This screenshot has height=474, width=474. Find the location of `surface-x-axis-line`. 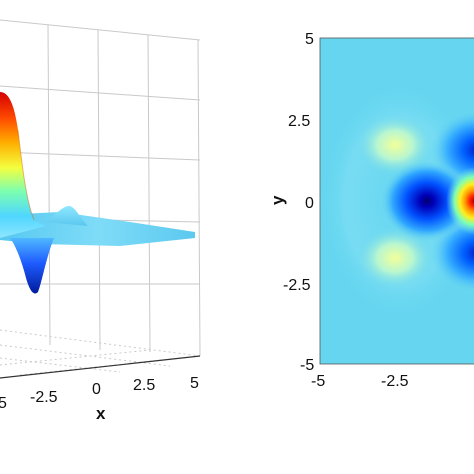

surface-x-axis-line is located at coordinates (100, 367).